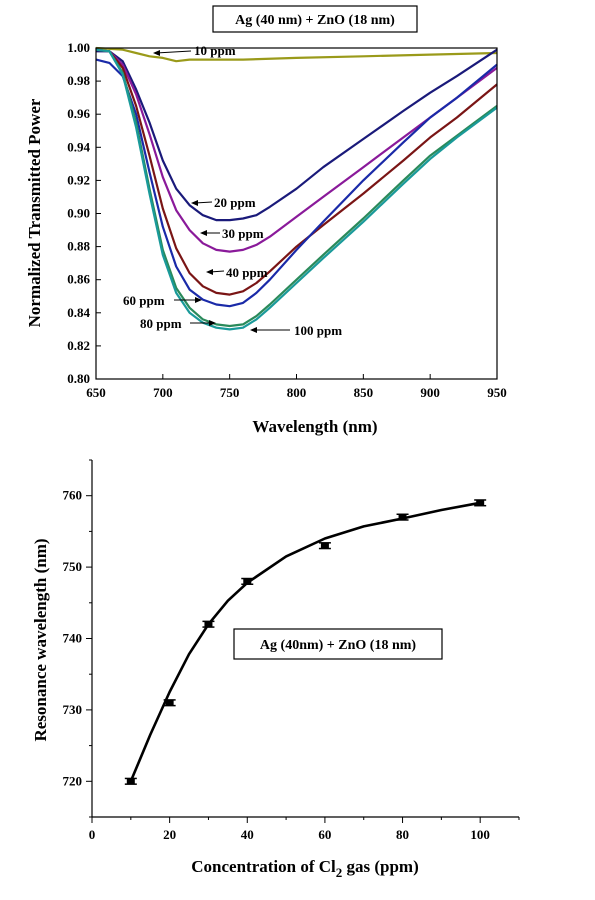 Image resolution: width=595 pixels, height=900 pixels. I want to click on annotation-40ppm: 40 ppm, so click(237, 272).